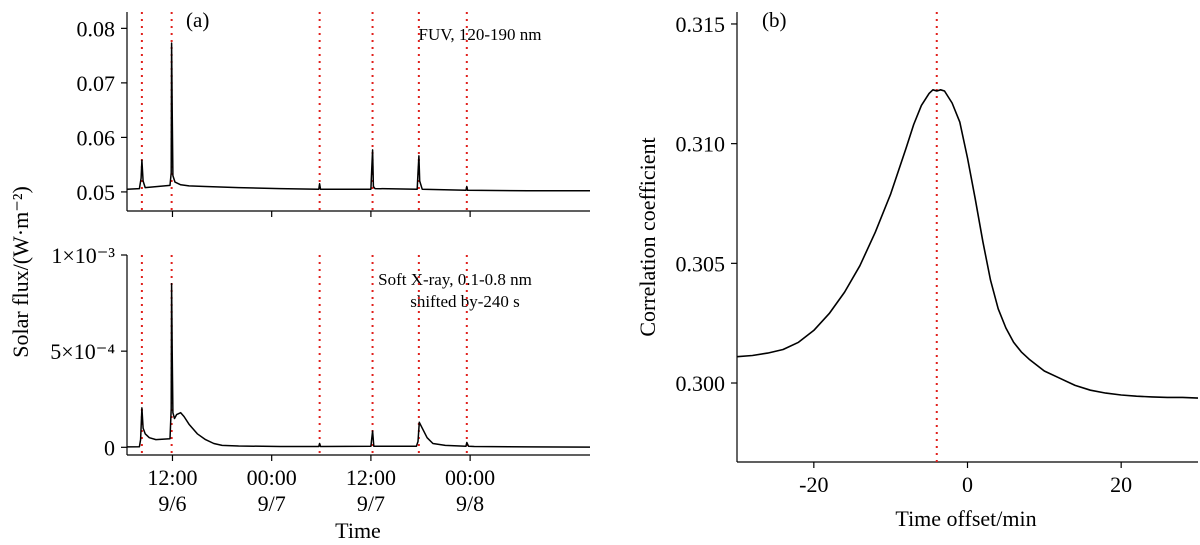 Image resolution: width=1200 pixels, height=545 pixels. I want to click on corr-xtick-label: 20, so click(1121, 484).